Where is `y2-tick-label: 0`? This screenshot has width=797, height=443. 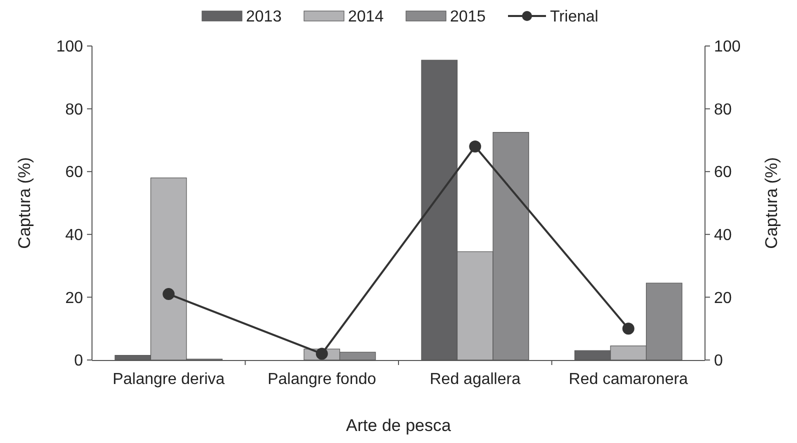
y2-tick-label: 0 is located at coordinates (718, 361).